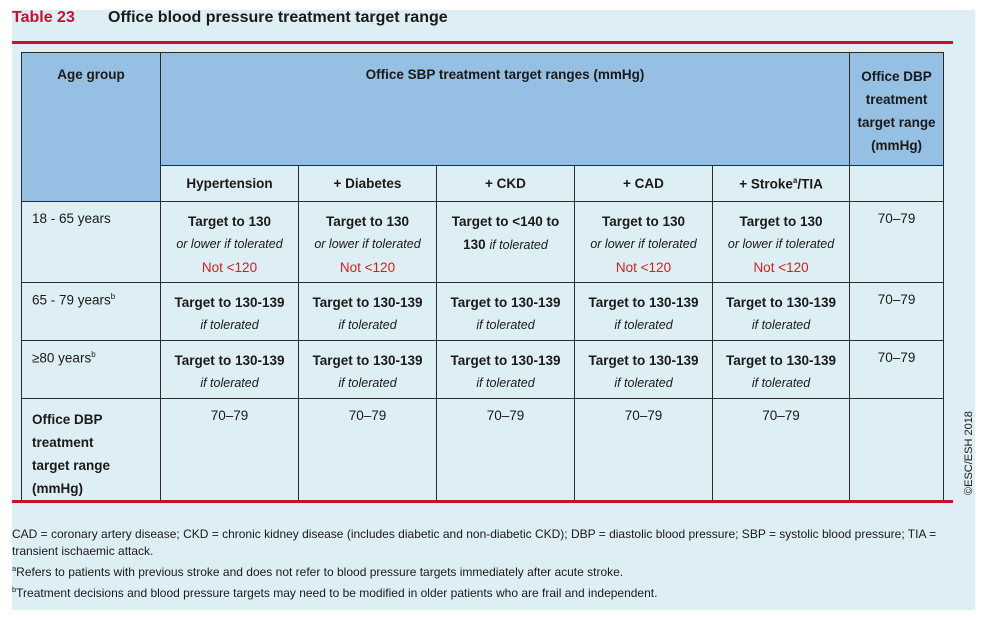  I want to click on col-tia-label: /TIA, so click(810, 184).